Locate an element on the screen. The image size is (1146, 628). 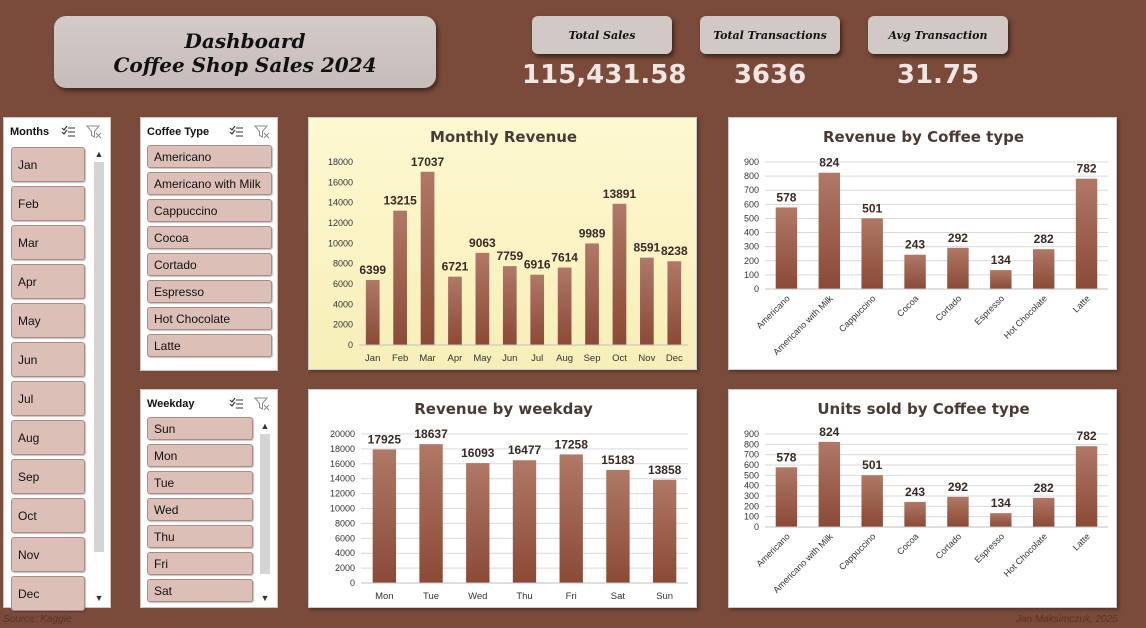
months-slicer-item: Aug is located at coordinates (48, 437).